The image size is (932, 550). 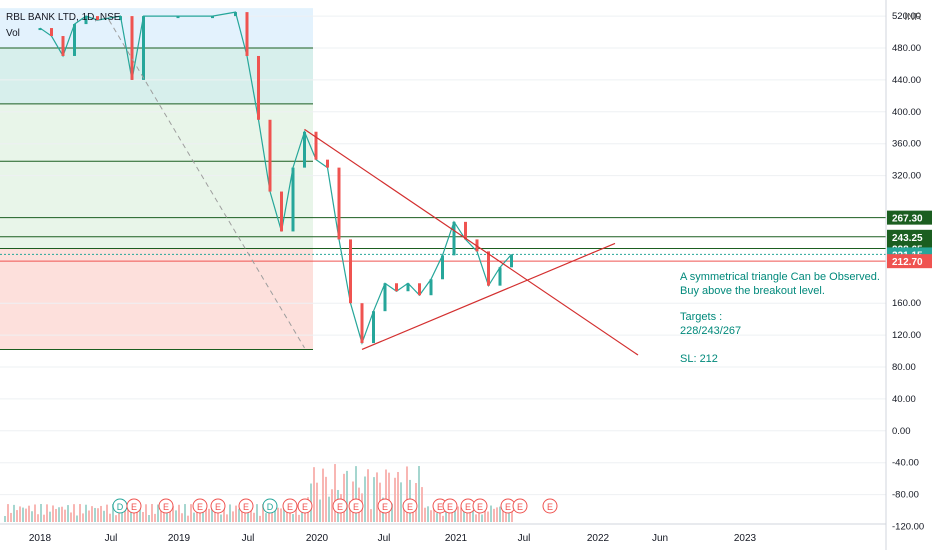 I want to click on fib-dash-line, so click(x=206, y=184).